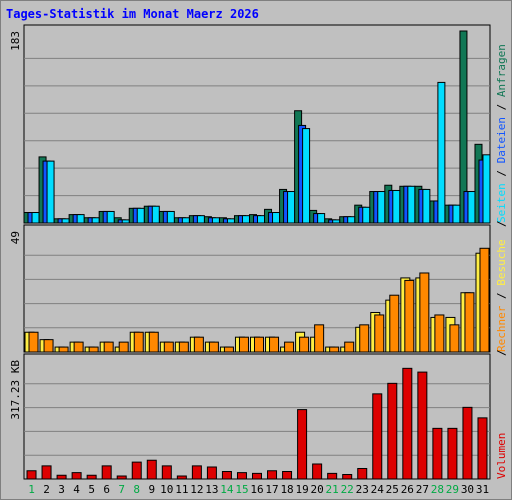 Image resolution: width=512 pixels, height=500 pixels. I want to click on x-tick-label-day-1: 1, so click(31, 489).